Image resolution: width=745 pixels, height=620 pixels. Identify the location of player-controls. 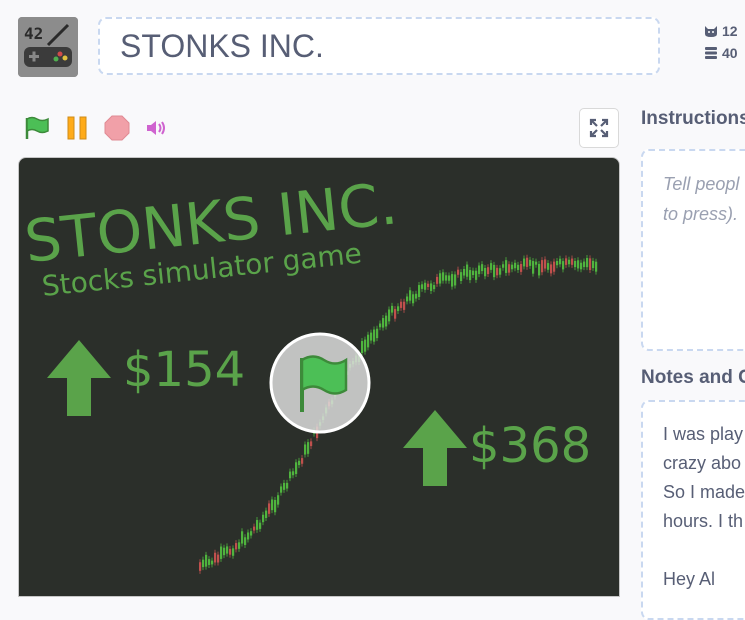
(97, 128).